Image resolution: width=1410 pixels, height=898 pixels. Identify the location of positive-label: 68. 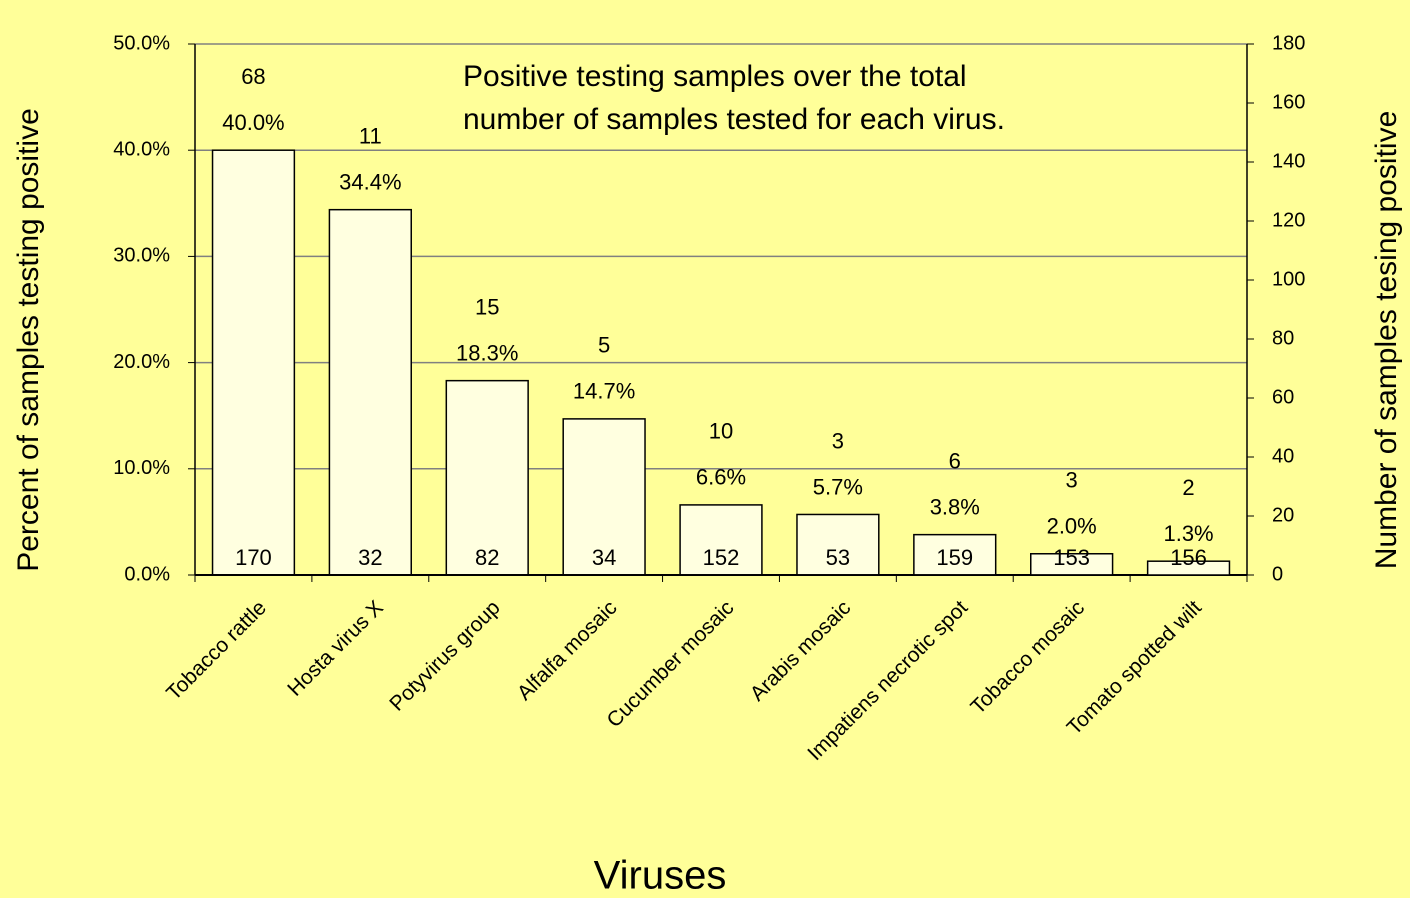
(253, 76).